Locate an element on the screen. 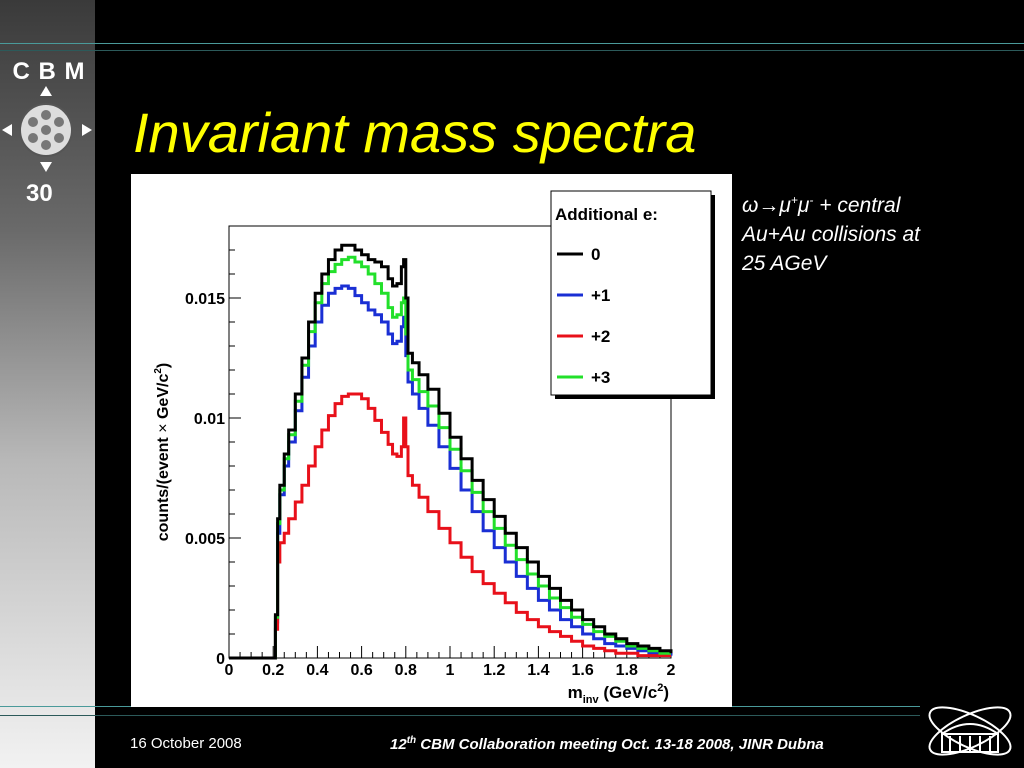 The width and height of the screenshot is (1024, 768). legend-label: +1 is located at coordinates (600, 295).